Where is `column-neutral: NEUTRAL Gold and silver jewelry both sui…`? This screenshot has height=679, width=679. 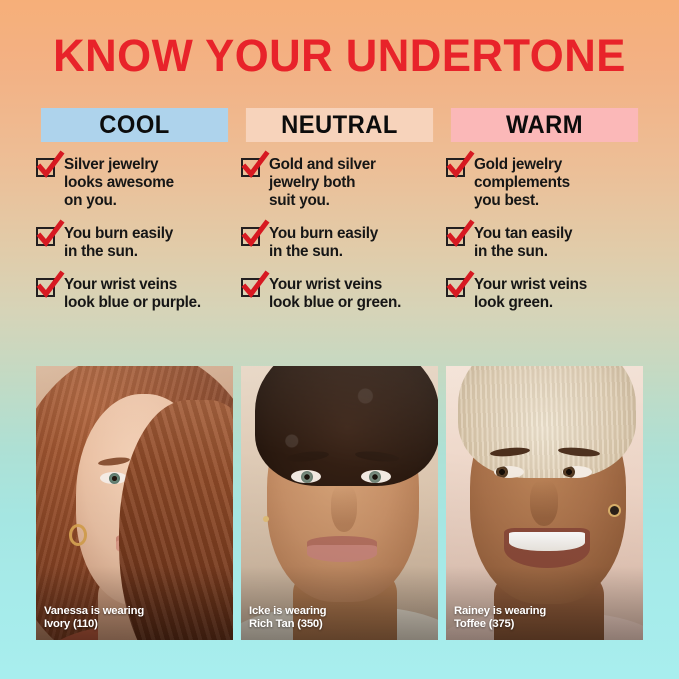 column-neutral: NEUTRAL Gold and silver jewelry both sui… is located at coordinates (339, 210).